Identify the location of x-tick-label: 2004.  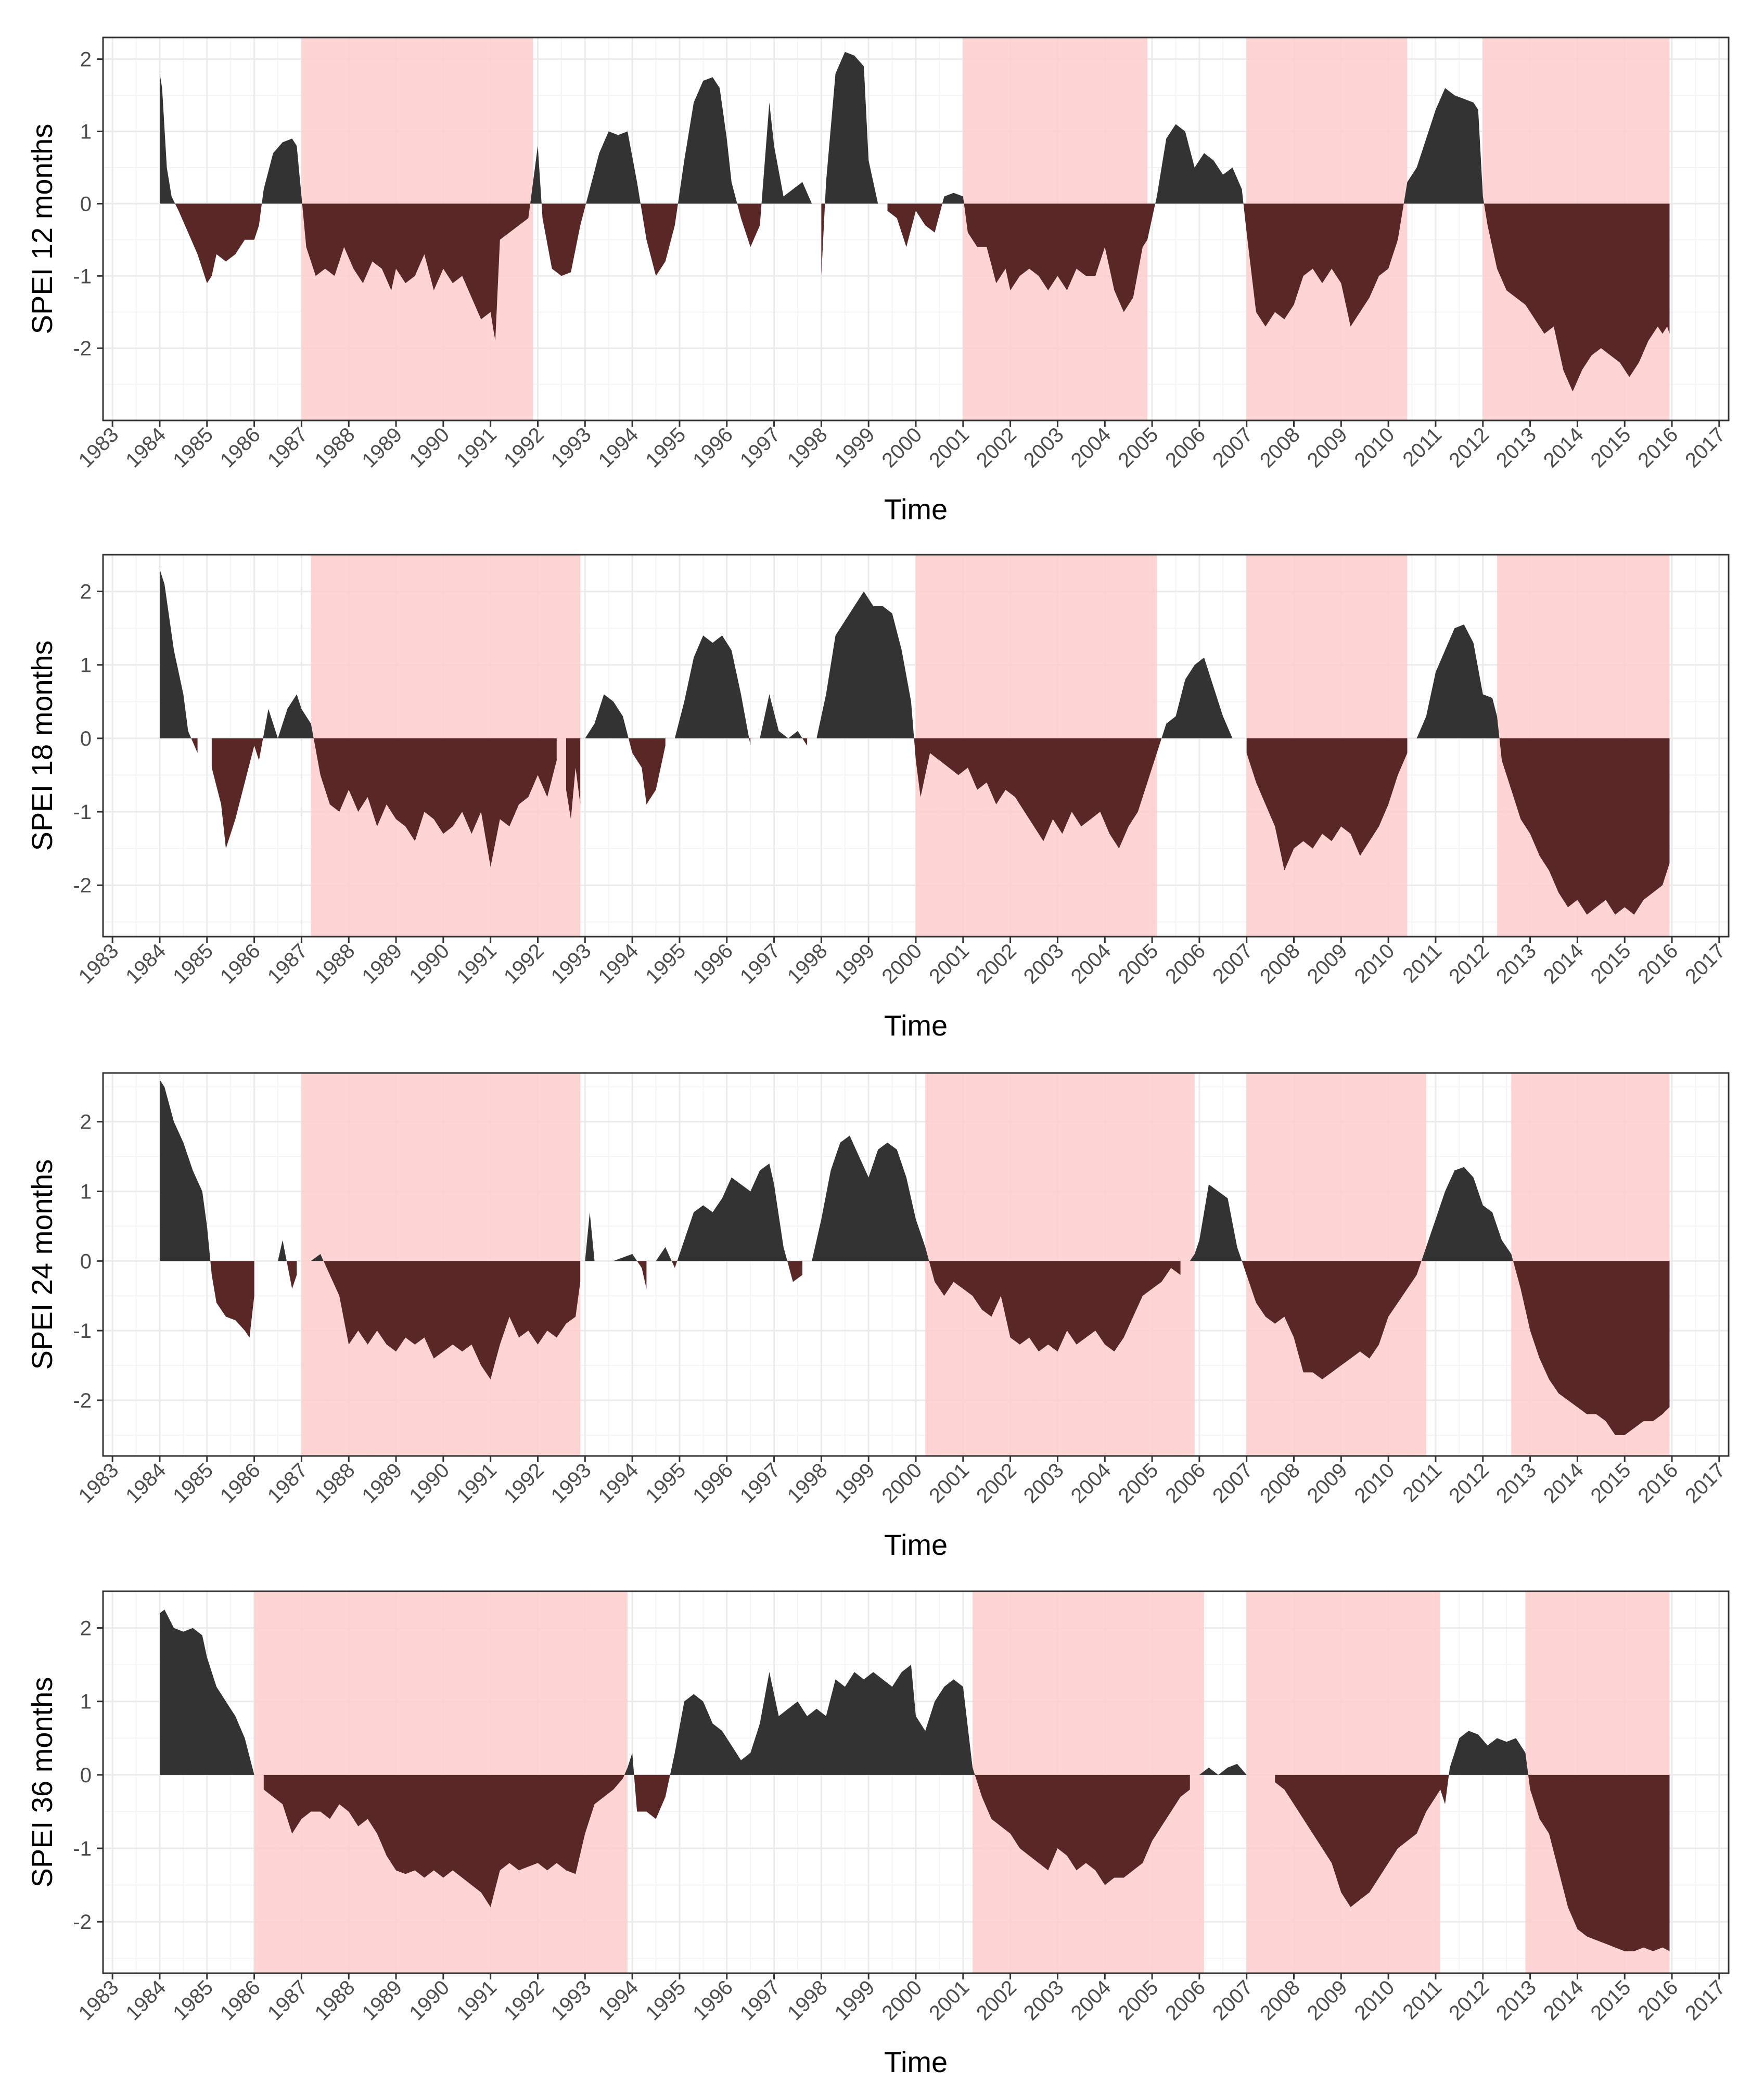
(1091, 447).